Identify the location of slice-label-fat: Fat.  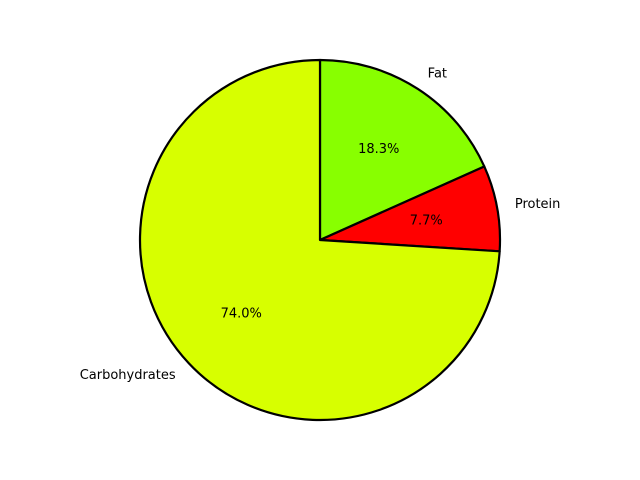
(437, 73).